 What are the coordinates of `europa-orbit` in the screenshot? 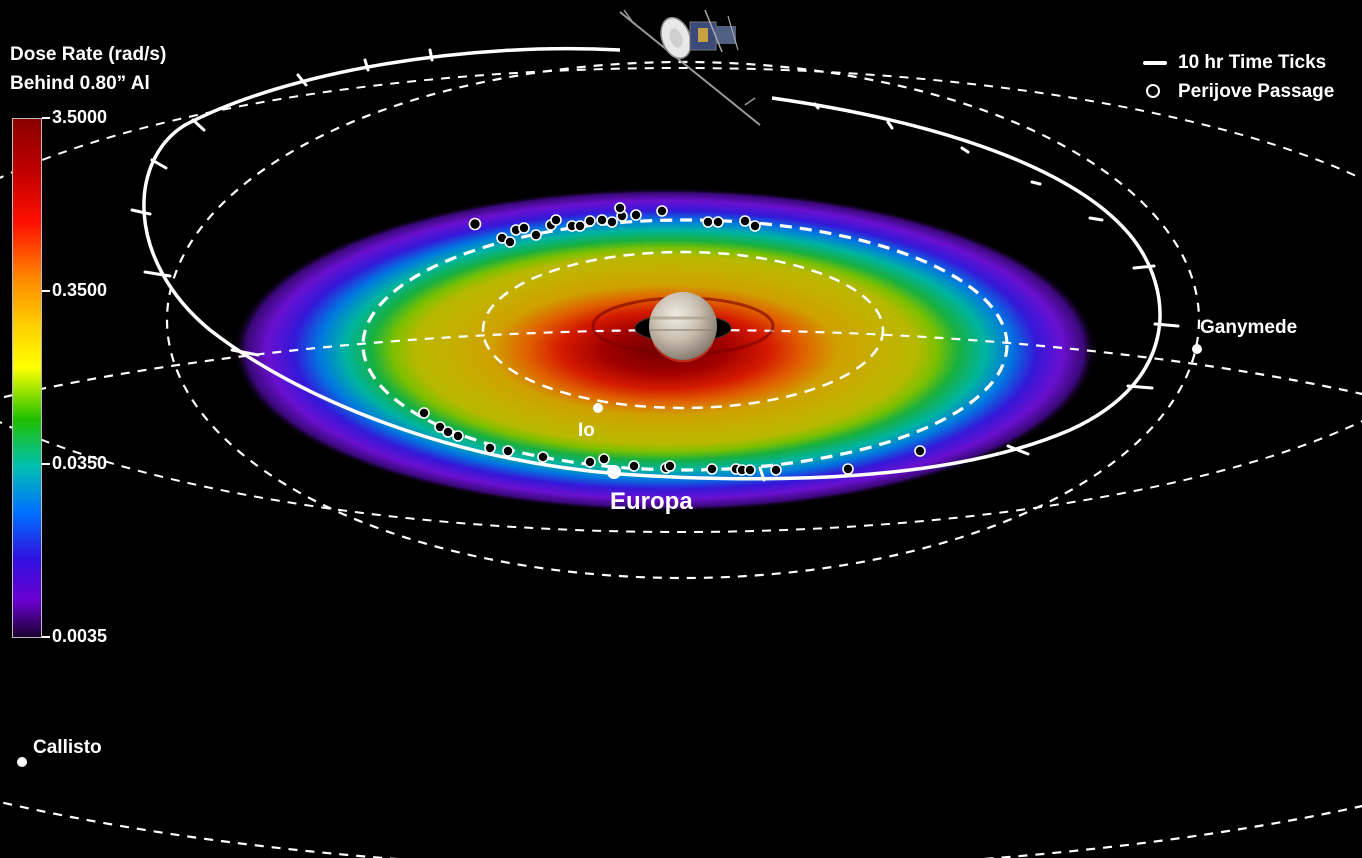 It's located at (685, 345).